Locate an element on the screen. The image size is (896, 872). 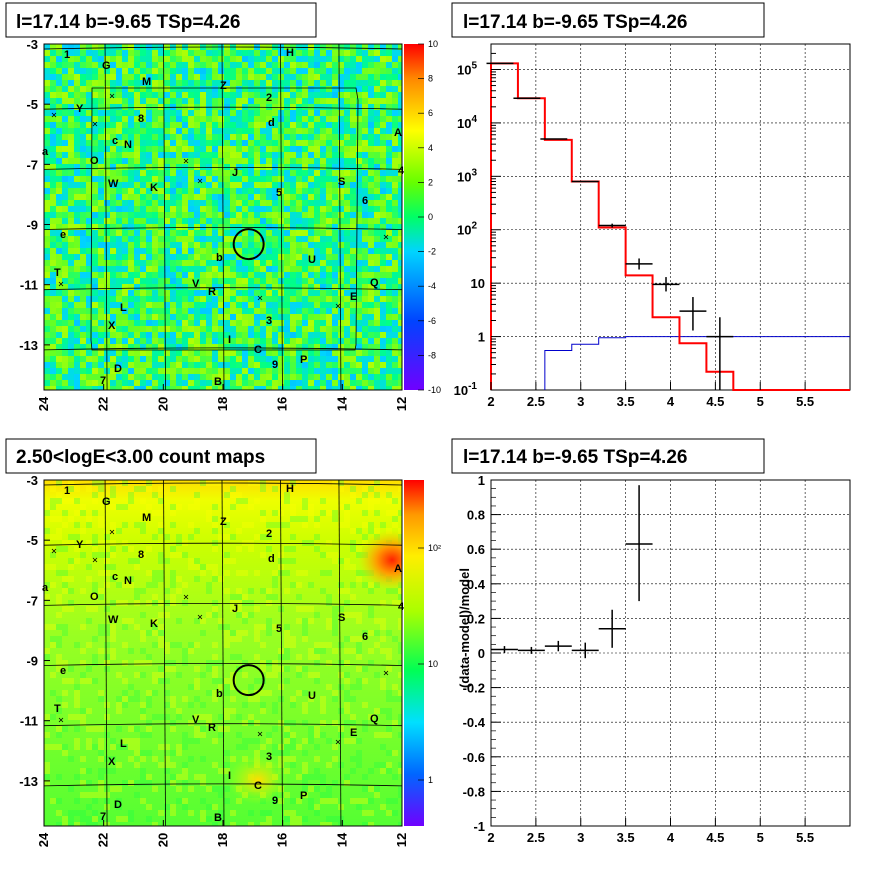
colorbar-tick-label: 0 is located at coordinates (430, 217).